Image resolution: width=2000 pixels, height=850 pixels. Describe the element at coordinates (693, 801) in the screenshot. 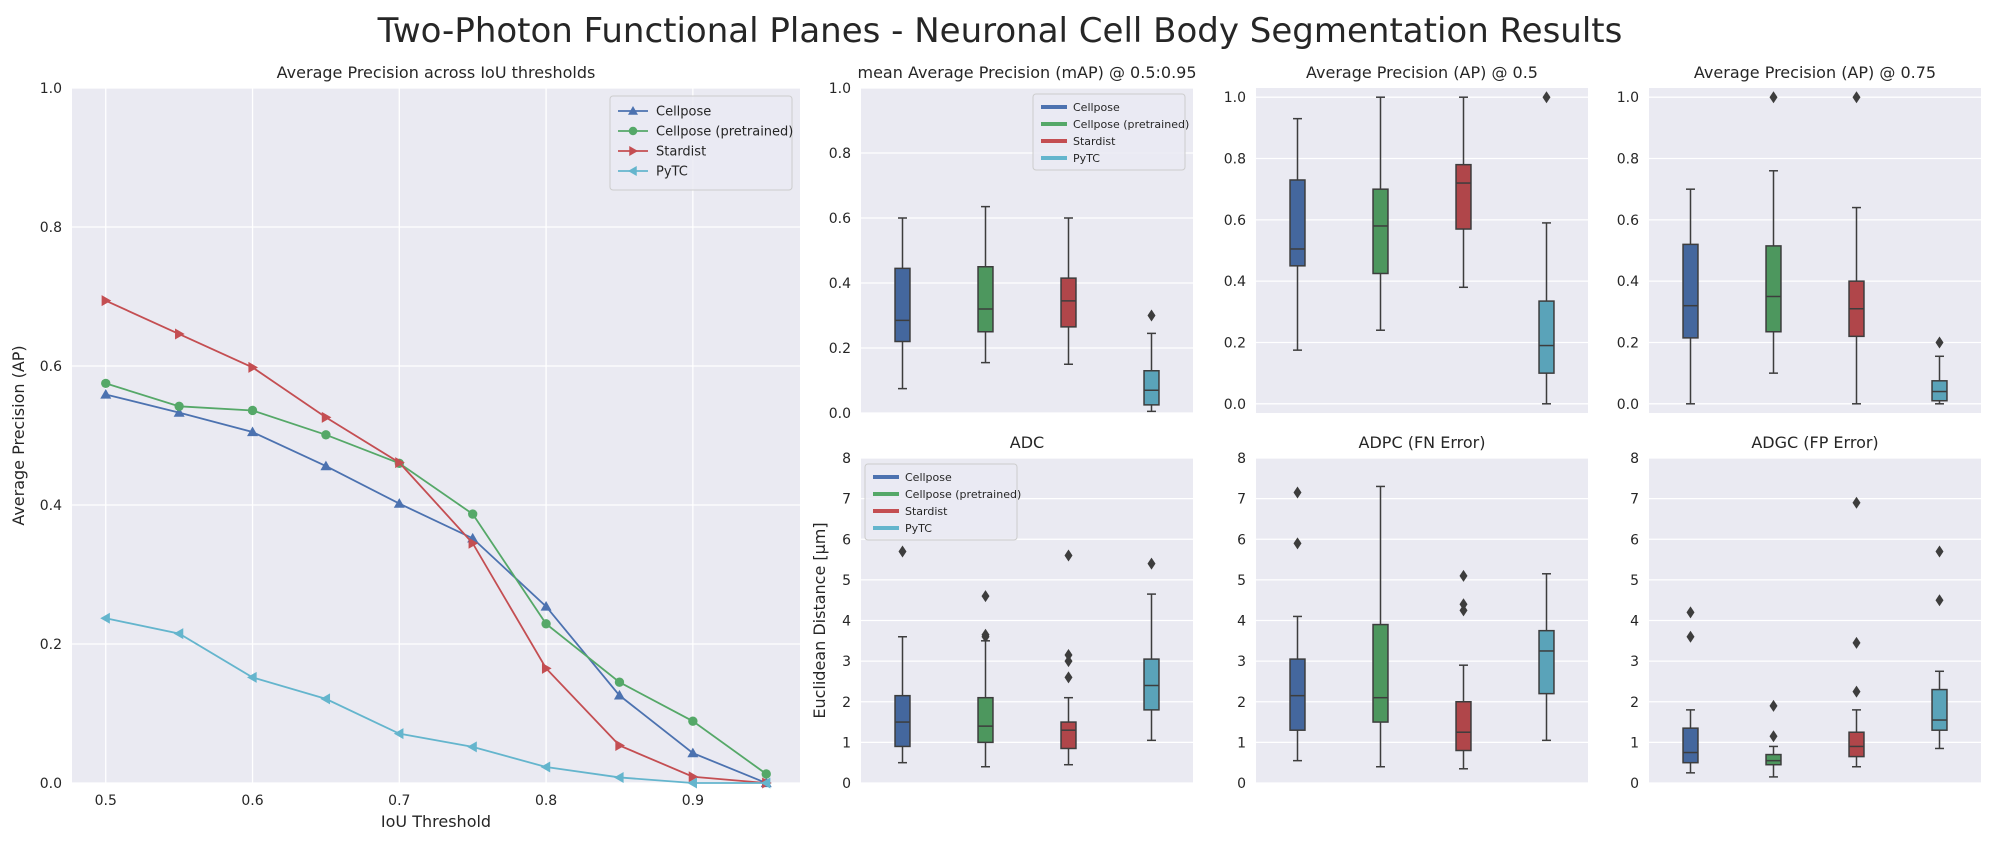

I see `x-tick-label: 0.9` at that location.